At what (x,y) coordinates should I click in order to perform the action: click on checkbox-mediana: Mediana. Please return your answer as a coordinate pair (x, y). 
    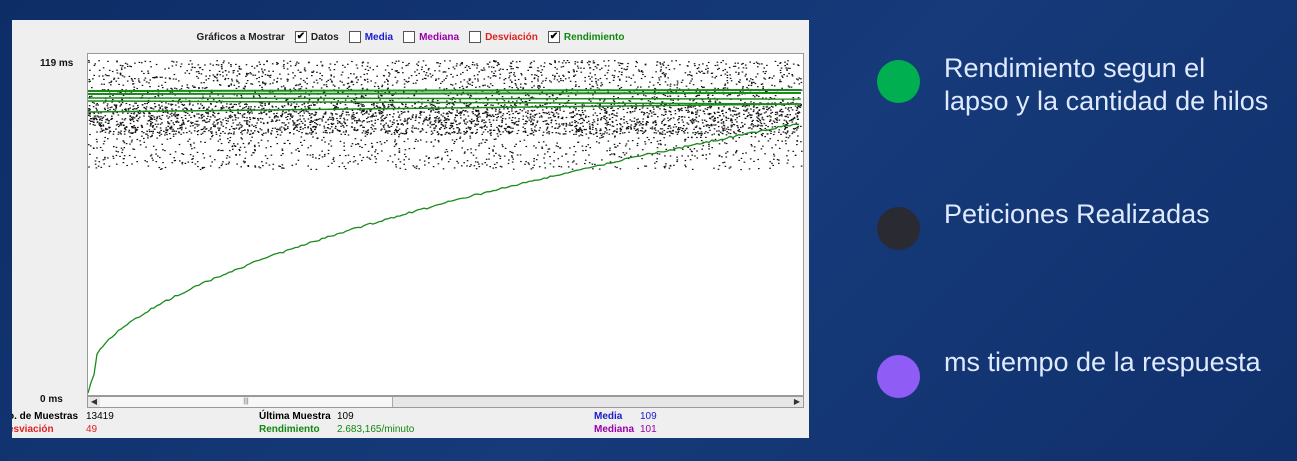
    Looking at the image, I should click on (431, 37).